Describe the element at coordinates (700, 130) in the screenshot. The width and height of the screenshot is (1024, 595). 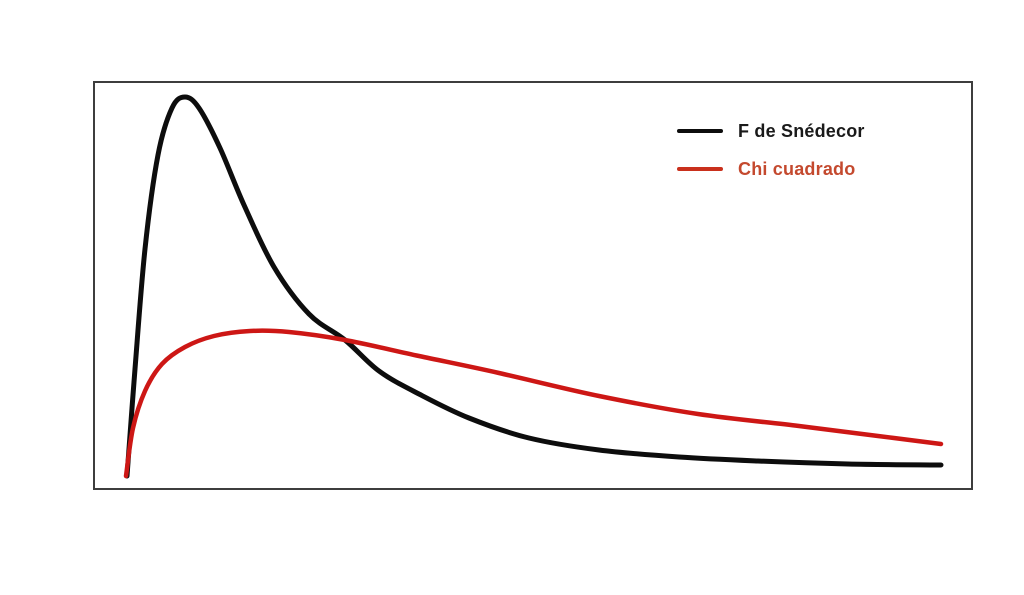
I see `f-snedecor-line-swatch` at that location.